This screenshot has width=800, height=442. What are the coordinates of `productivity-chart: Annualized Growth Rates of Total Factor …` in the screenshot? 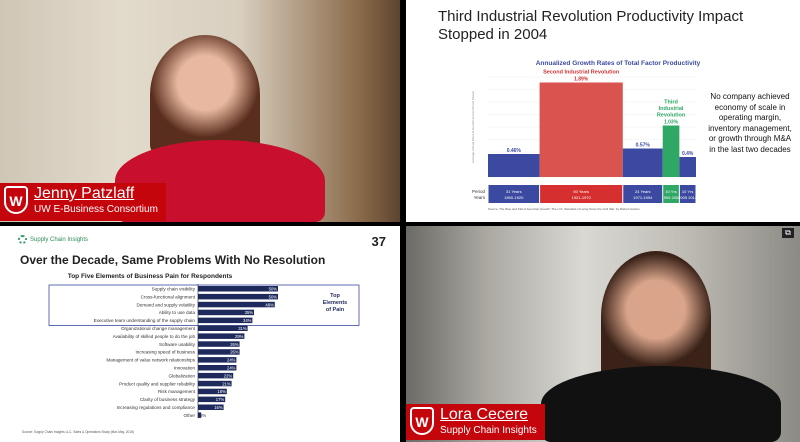 It's located at (586, 135).